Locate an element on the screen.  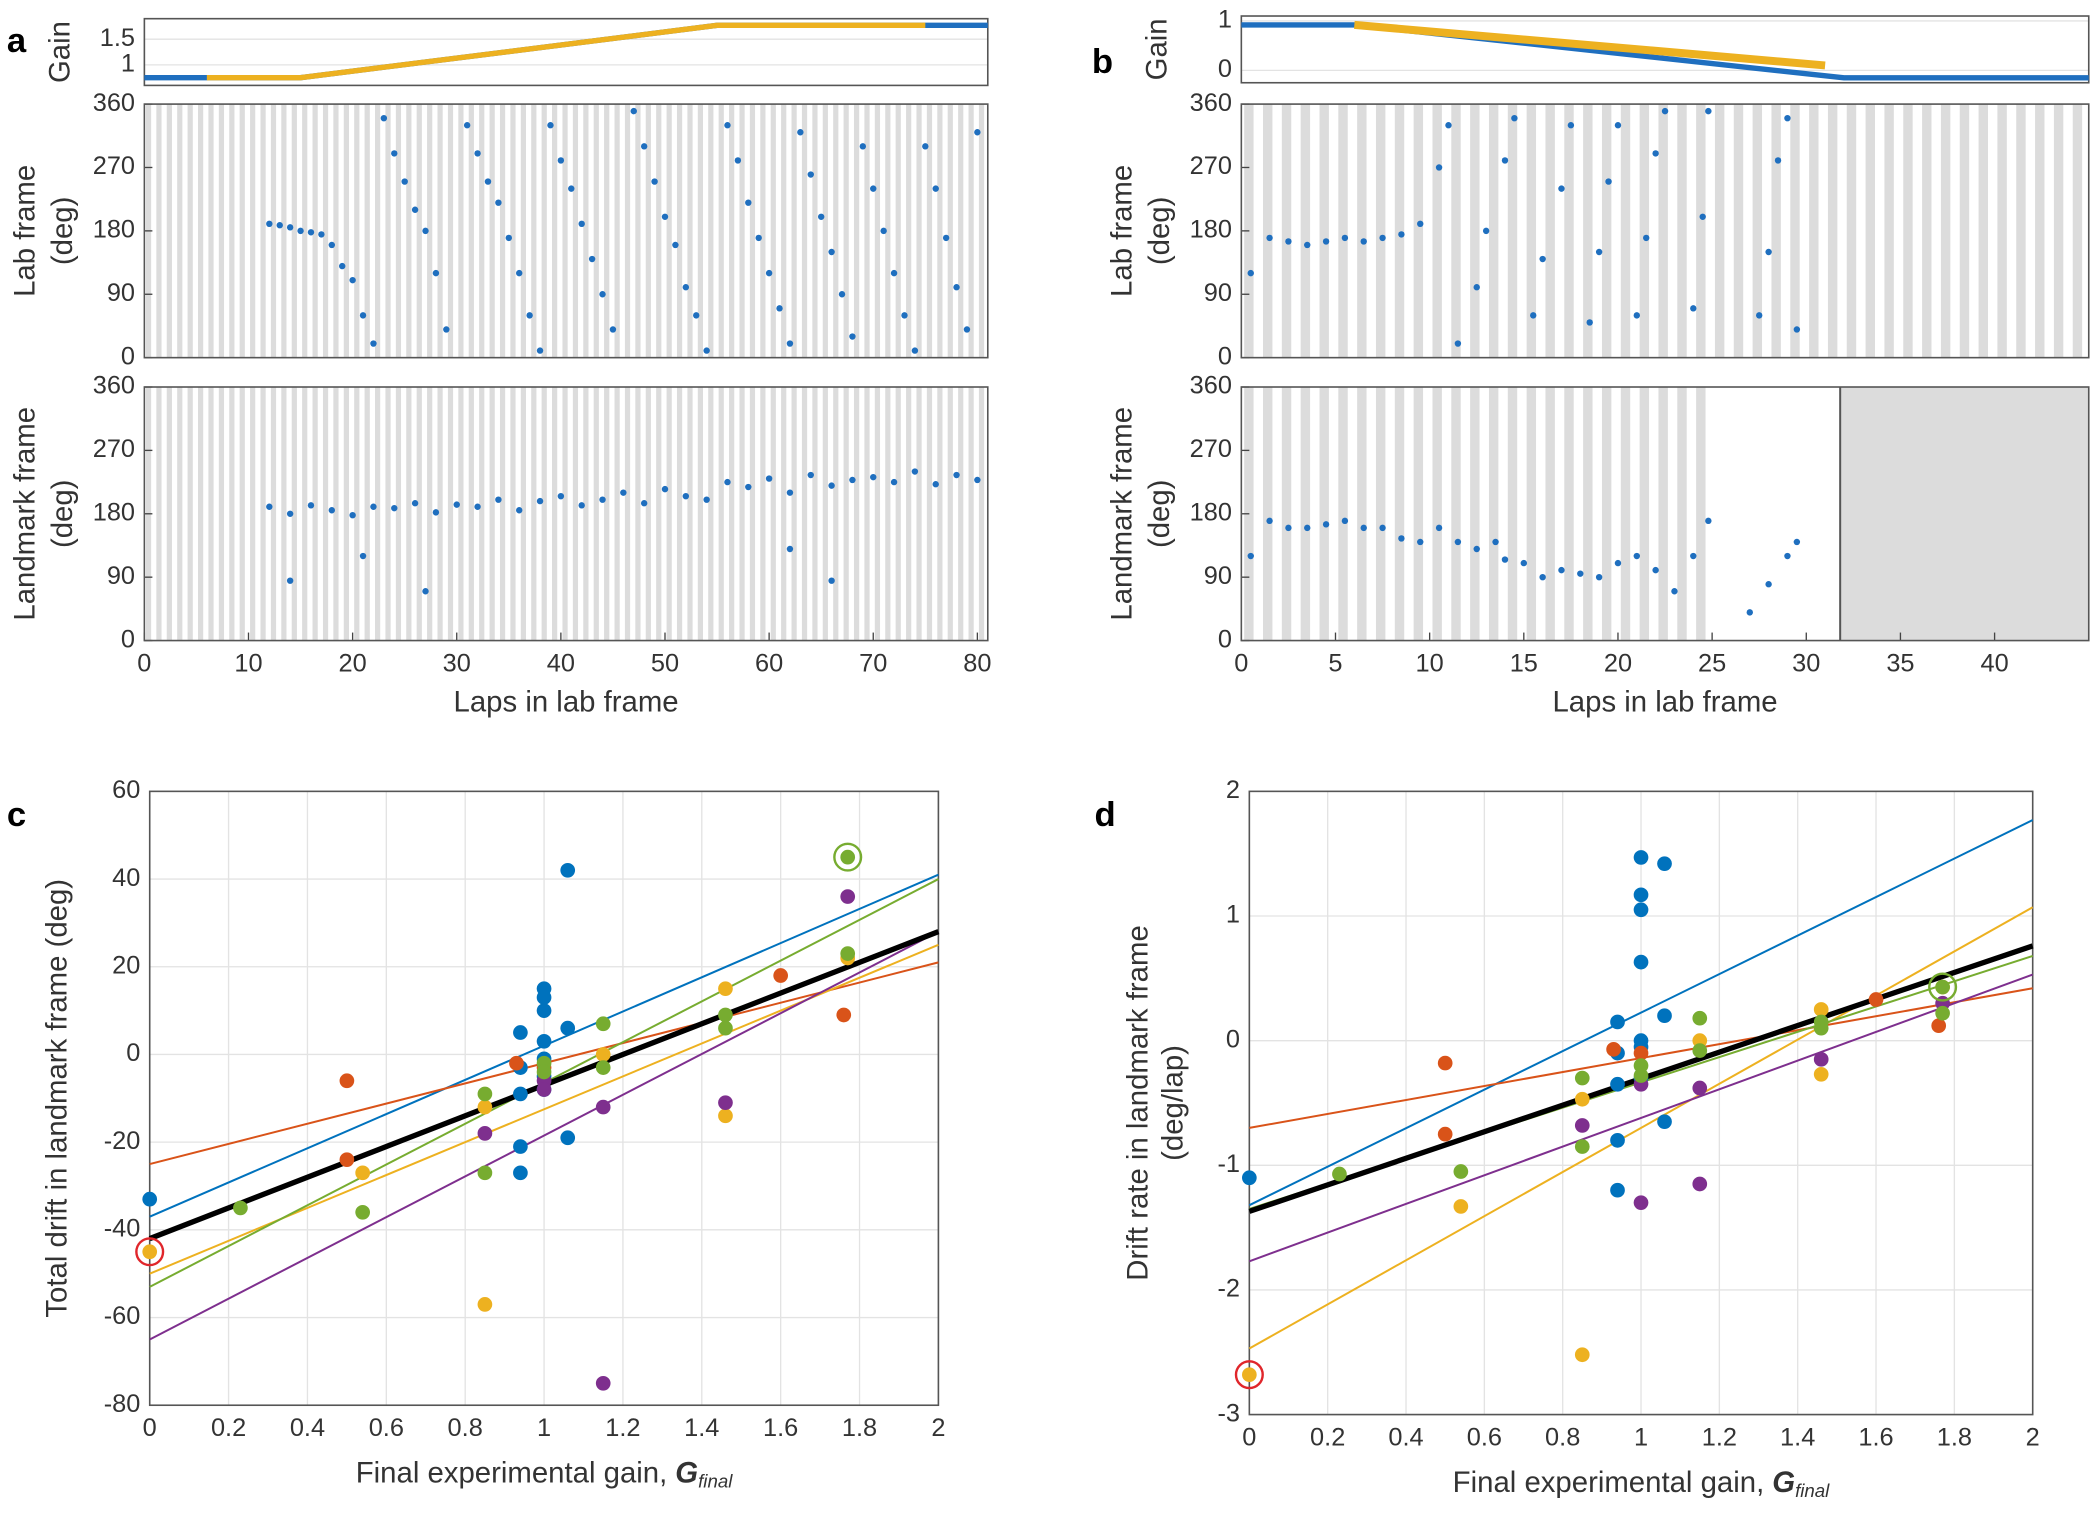
x-tick-label: 0.8 is located at coordinates (1562, 1437).